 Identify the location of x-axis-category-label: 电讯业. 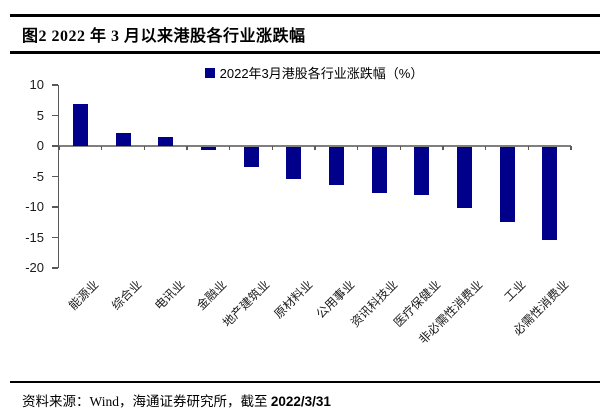
(169, 295).